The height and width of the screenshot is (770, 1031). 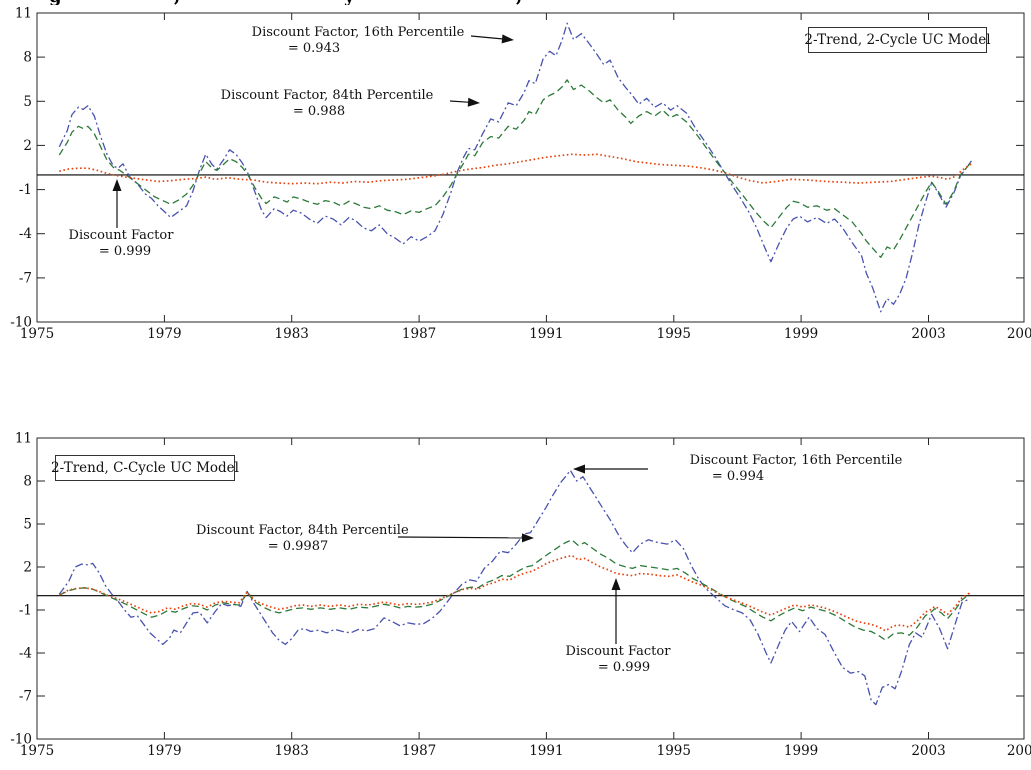 I want to click on annotation-median-bottom: Discount Factor = 0.999, so click(x=618, y=660).